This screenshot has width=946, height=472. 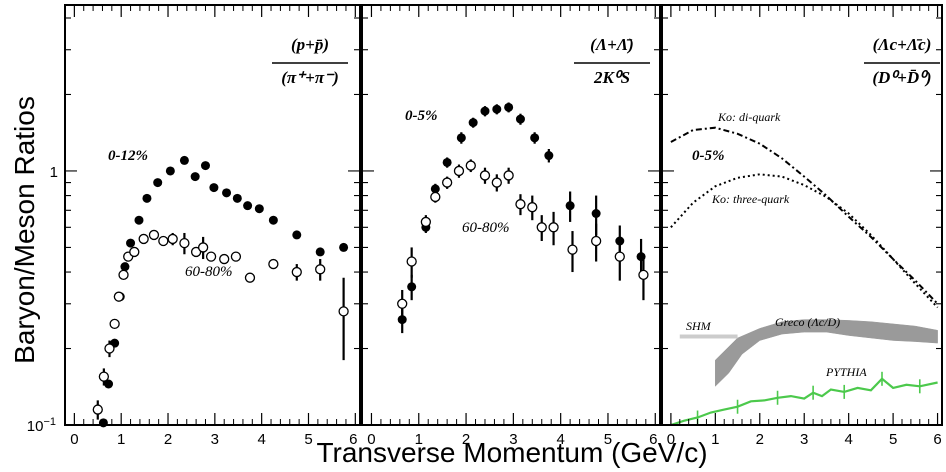 I want to click on y-tick-labels: 10−1 1, so click(x=42, y=299).